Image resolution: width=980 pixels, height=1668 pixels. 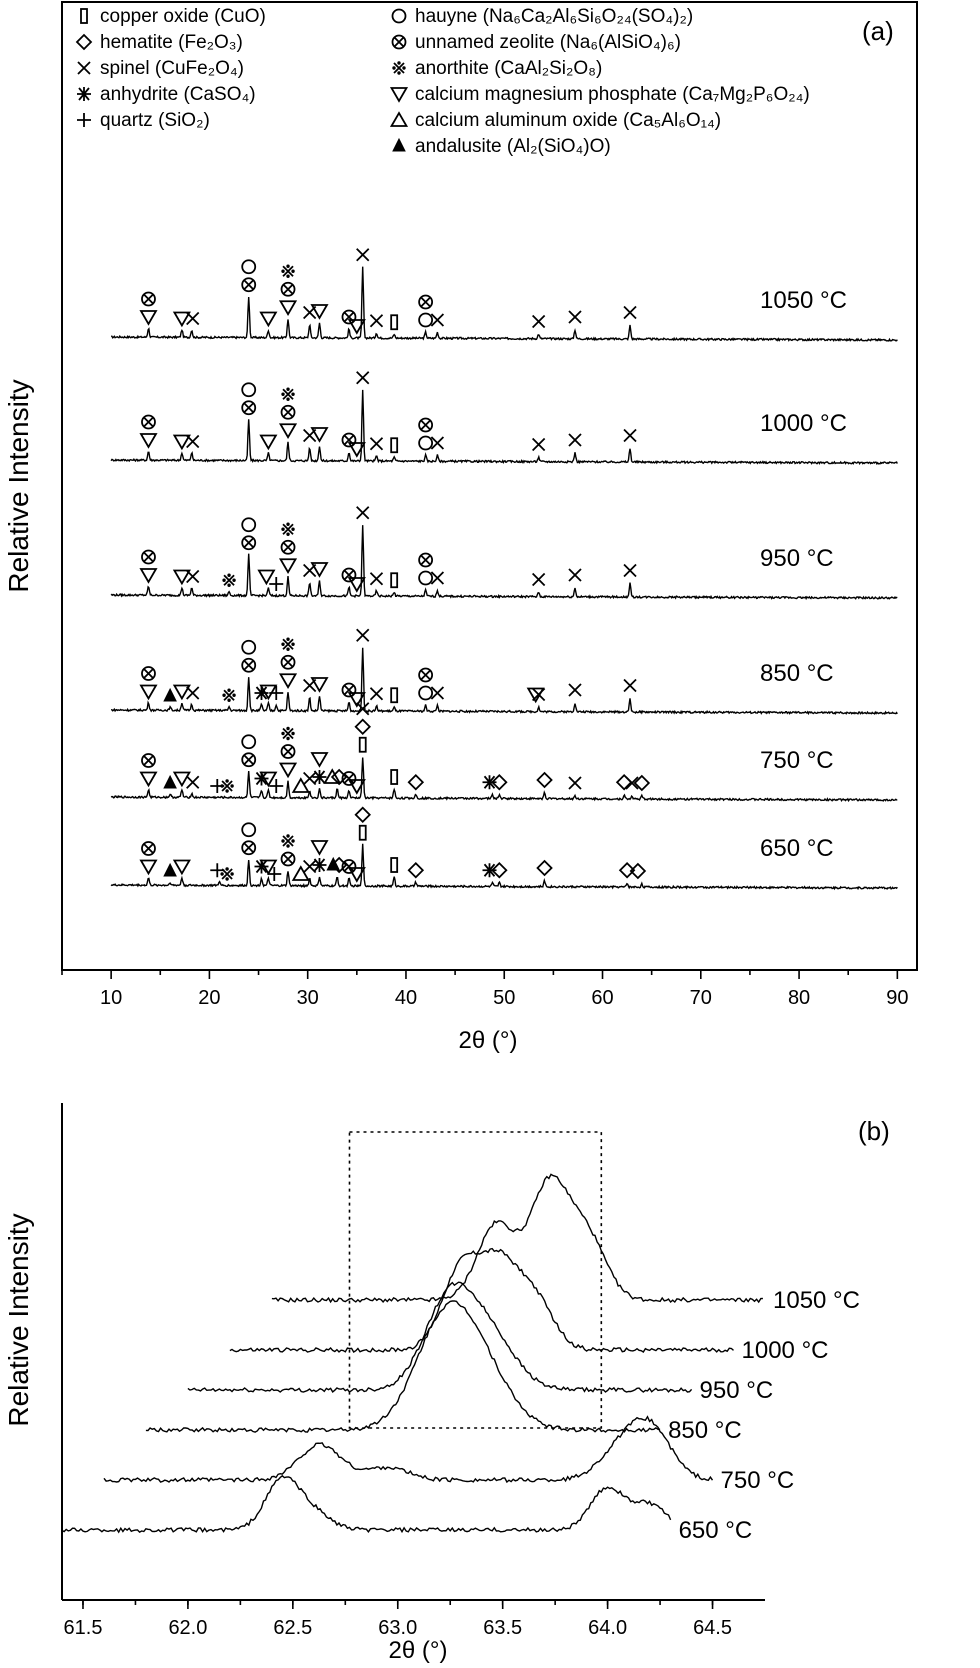 I want to click on legend-entry-label: anhydrite (CaSO₄), so click(x=178, y=94).